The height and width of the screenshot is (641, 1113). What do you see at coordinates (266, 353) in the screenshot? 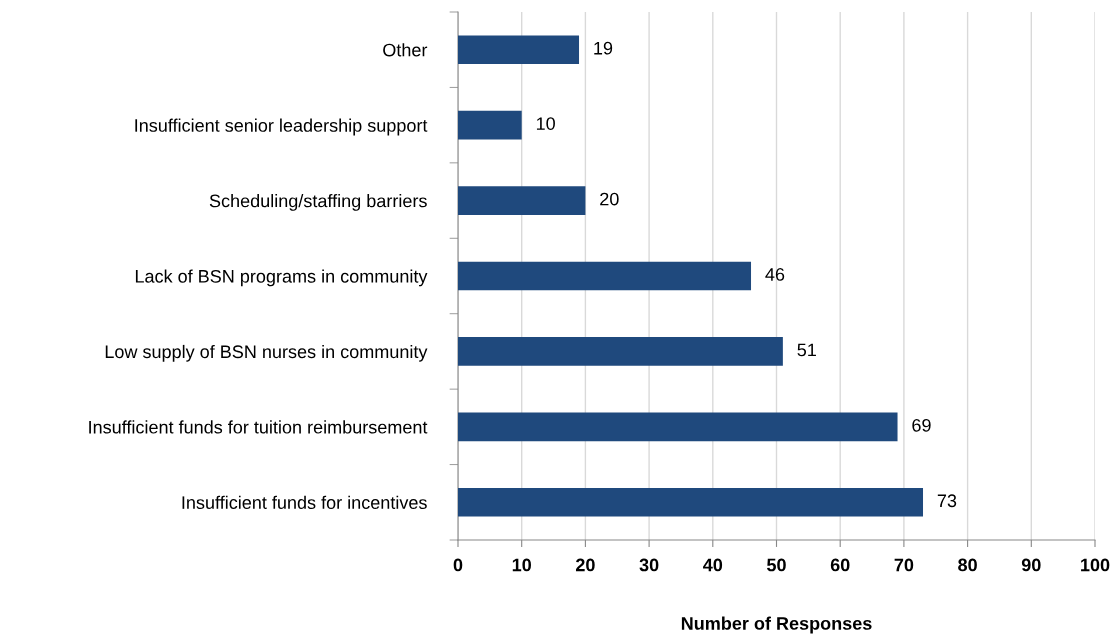
I see `y-tick-label: Low supply of BSN nurses in community` at bounding box center [266, 353].